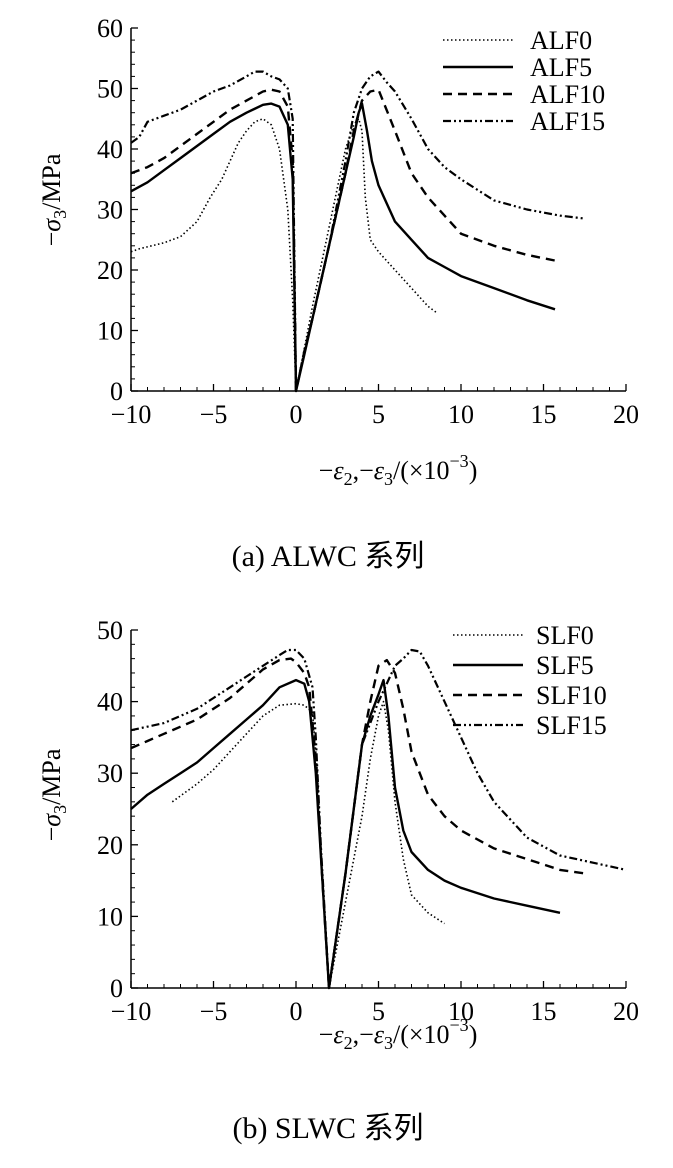  What do you see at coordinates (327, 1128) in the screenshot?
I see `chart-slwc-caption: (b) SLWC 系列` at bounding box center [327, 1128].